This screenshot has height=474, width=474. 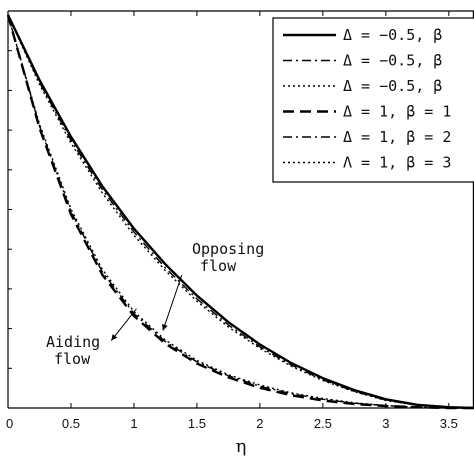 I want to click on x-tick-label: 2.5, so click(x=323, y=423).